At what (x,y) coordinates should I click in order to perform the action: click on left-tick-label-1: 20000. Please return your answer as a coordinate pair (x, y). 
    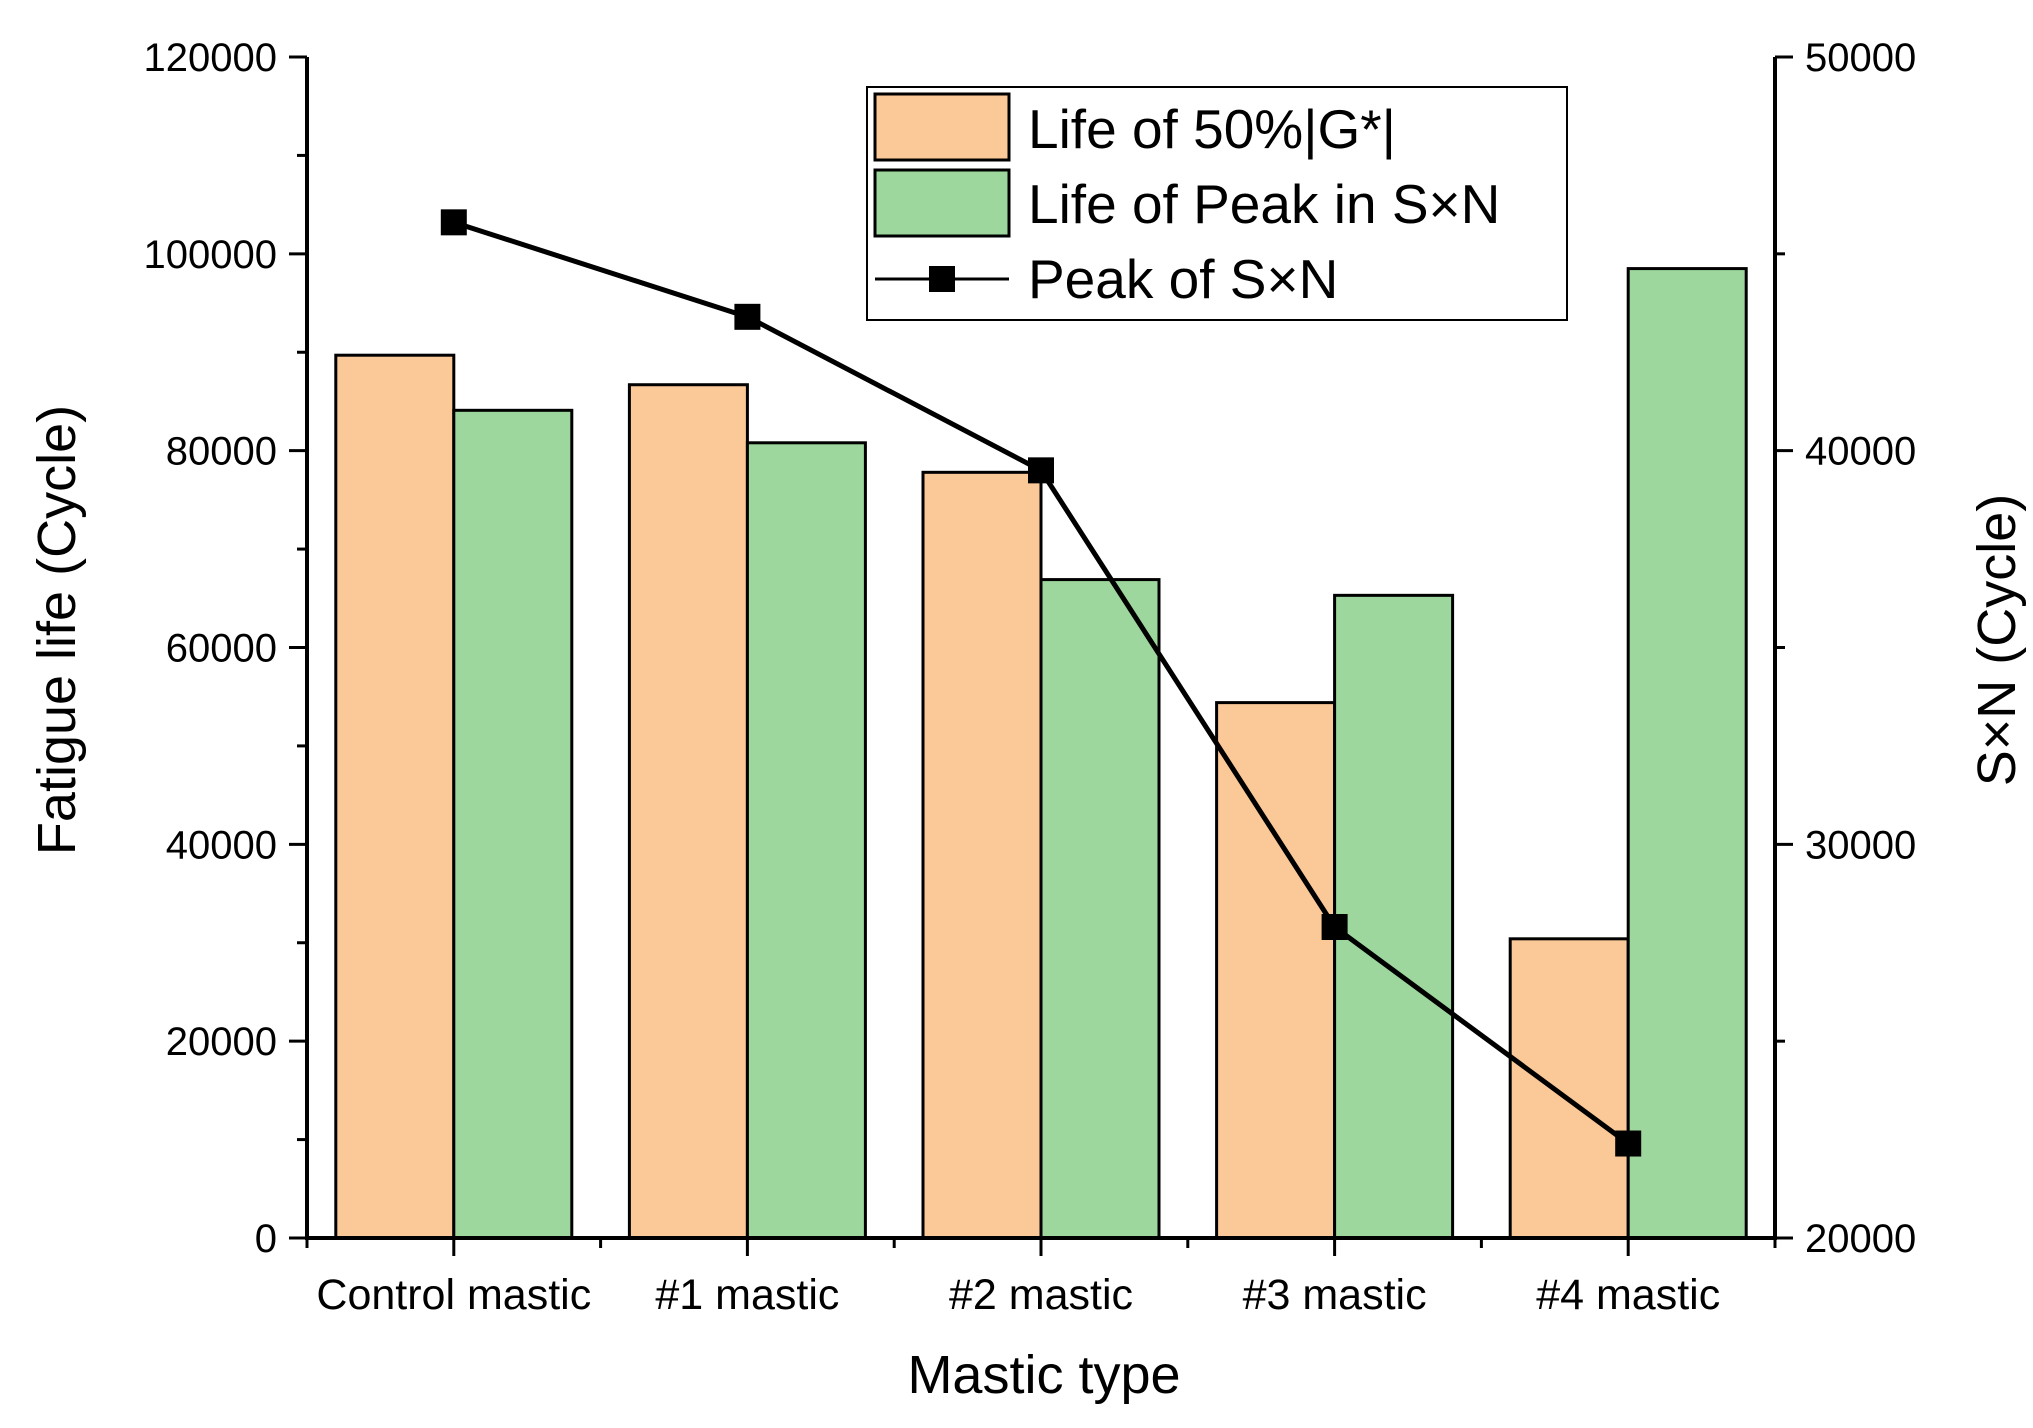
    Looking at the image, I should click on (221, 1042).